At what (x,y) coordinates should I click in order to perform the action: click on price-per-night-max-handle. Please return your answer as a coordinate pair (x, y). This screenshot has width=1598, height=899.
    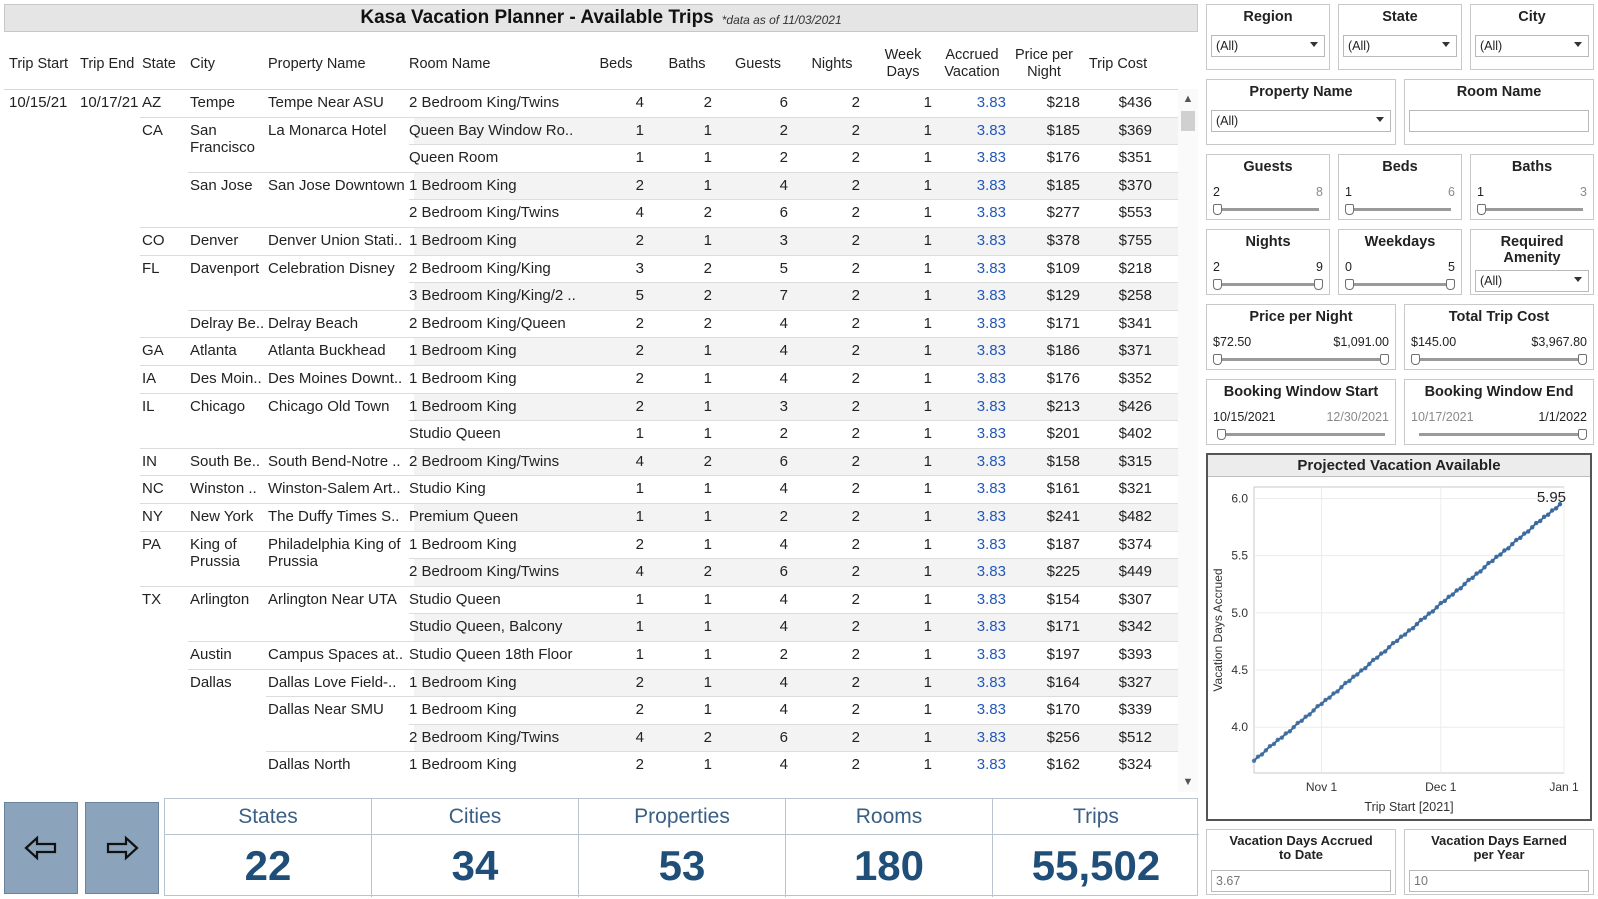
    Looking at the image, I should click on (1384, 359).